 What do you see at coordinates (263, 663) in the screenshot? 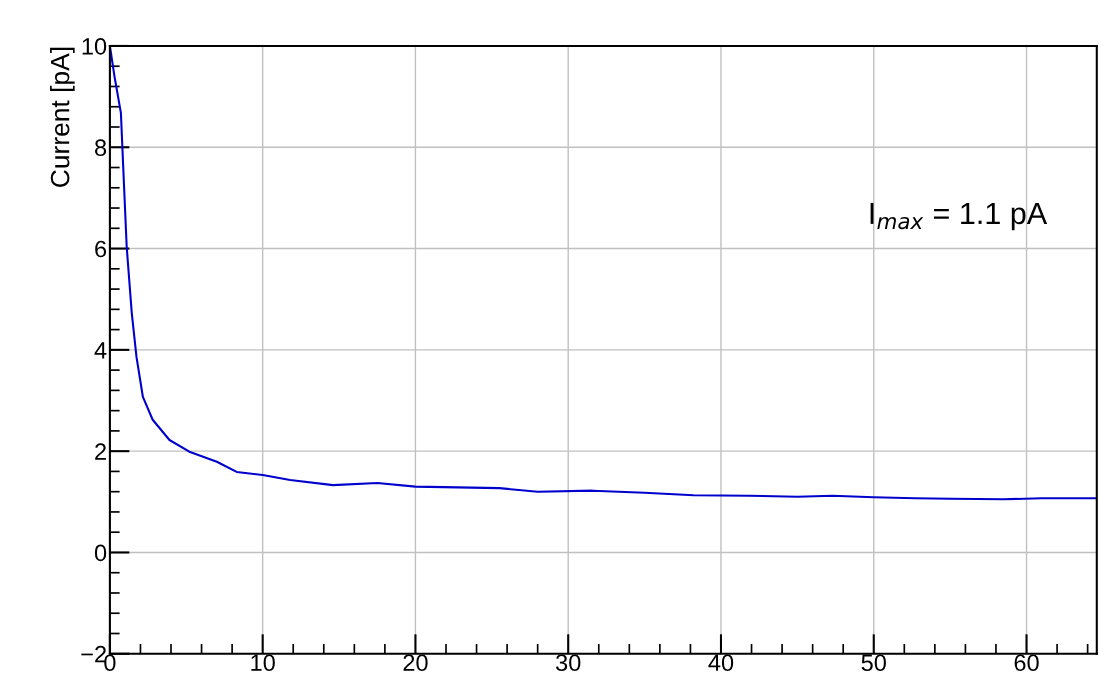
I see `x-tick-label: 10` at bounding box center [263, 663].